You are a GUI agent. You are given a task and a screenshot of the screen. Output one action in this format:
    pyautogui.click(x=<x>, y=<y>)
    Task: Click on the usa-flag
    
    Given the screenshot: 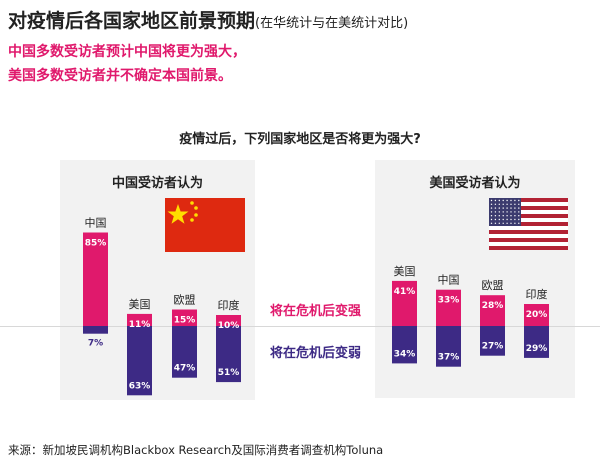 What is the action you would take?
    pyautogui.click(x=528, y=224)
    